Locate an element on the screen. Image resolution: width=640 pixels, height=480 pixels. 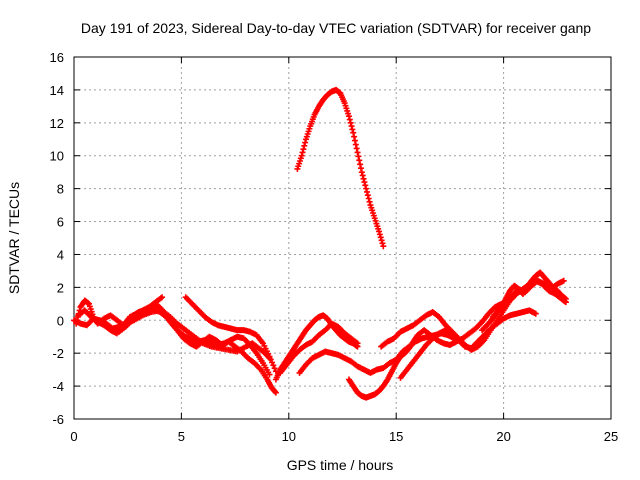
y-tick-label: 10 is located at coordinates (57, 156).